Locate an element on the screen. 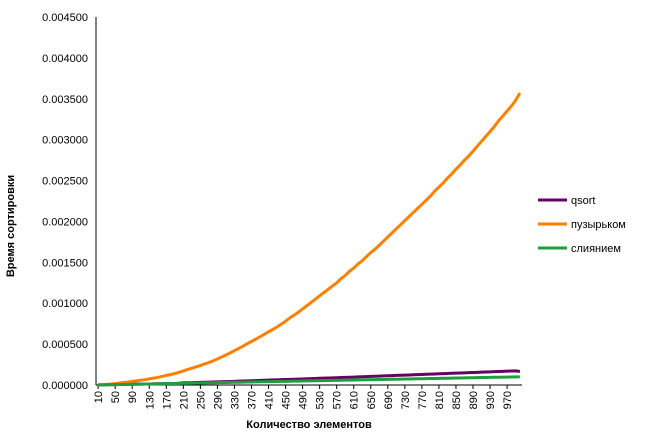 The height and width of the screenshot is (445, 645). x-tick-label: 970 is located at coordinates (508, 400).